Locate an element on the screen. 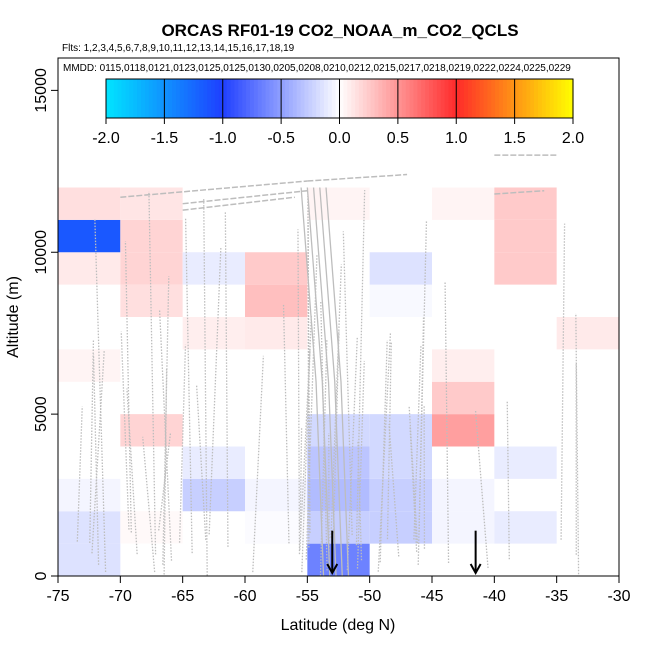  x-tick-label: -60 is located at coordinates (244, 596).